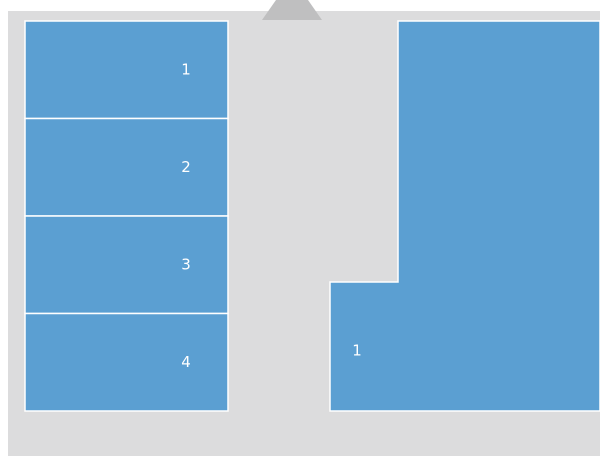 The width and height of the screenshot is (600, 456). What do you see at coordinates (292, 10) in the screenshot?
I see `top-handle` at bounding box center [292, 10].